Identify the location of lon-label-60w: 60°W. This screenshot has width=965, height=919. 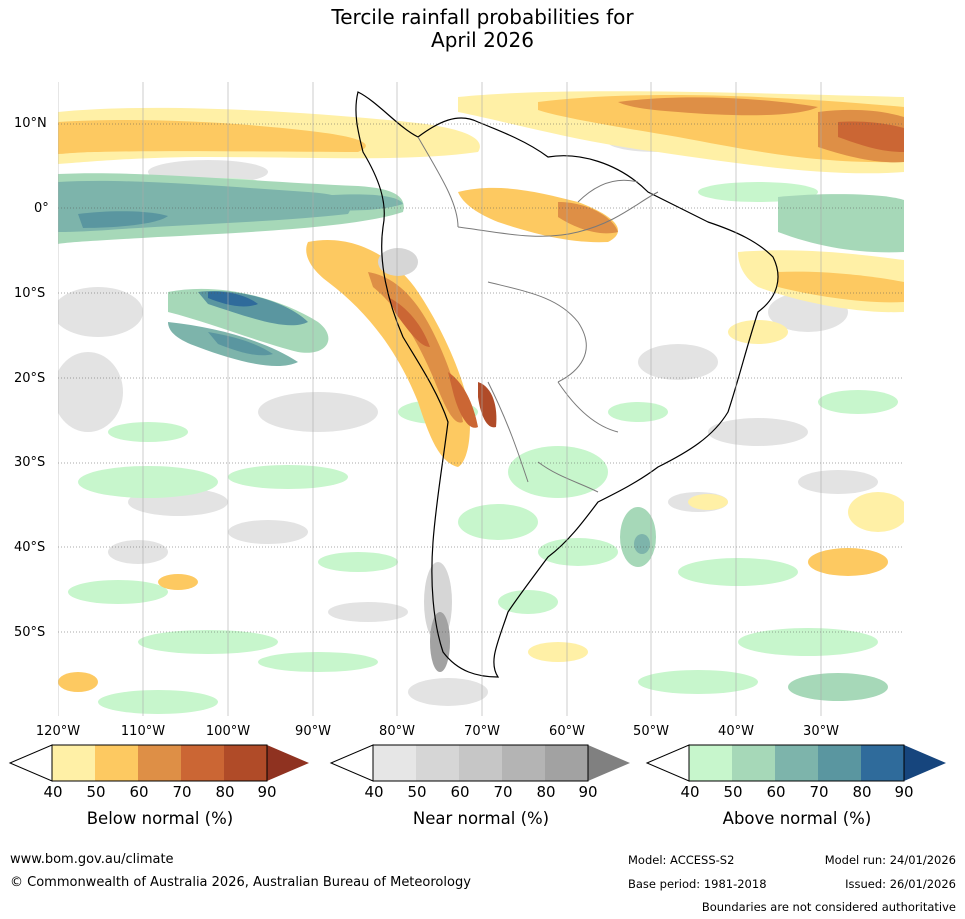
(567, 731).